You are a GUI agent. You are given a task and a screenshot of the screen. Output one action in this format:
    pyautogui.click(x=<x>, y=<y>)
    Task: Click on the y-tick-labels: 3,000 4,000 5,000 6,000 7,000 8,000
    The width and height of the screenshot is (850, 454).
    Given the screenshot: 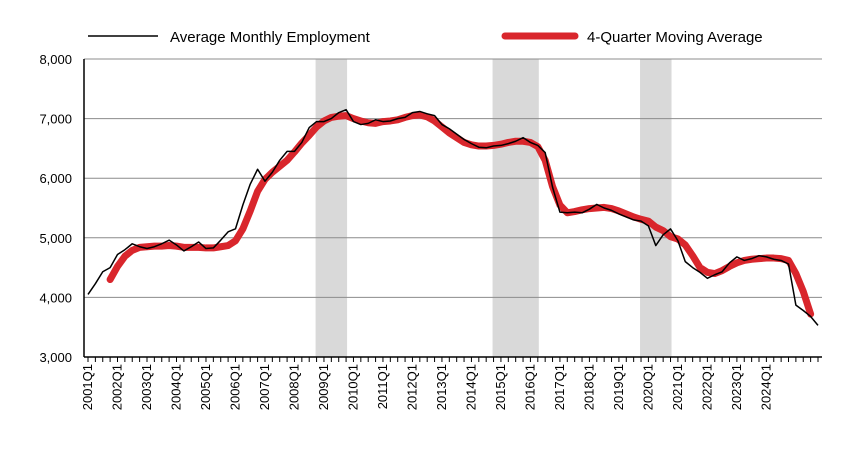 What is the action you would take?
    pyautogui.click(x=55, y=208)
    